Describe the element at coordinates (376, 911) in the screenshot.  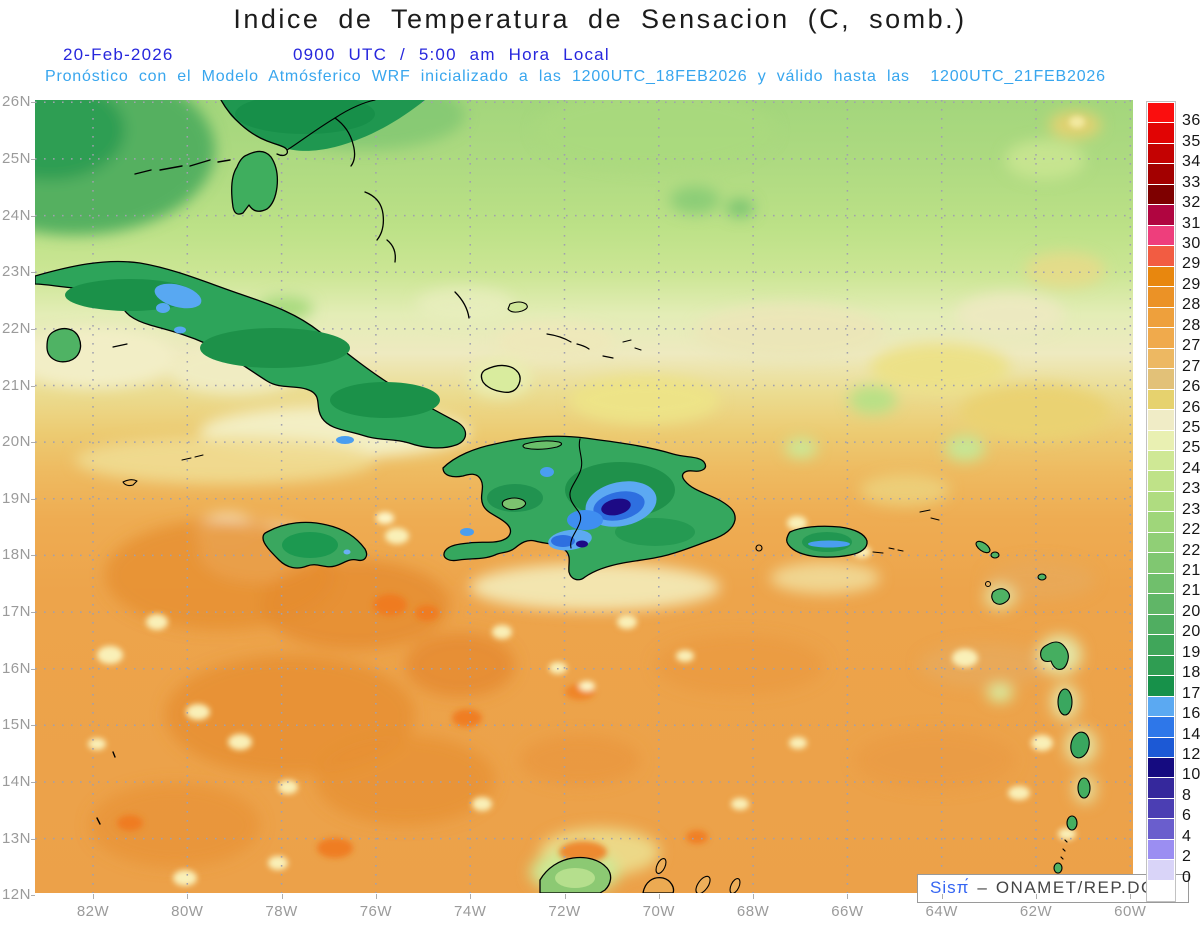
I see `lon-label-76W: 76W` at that location.